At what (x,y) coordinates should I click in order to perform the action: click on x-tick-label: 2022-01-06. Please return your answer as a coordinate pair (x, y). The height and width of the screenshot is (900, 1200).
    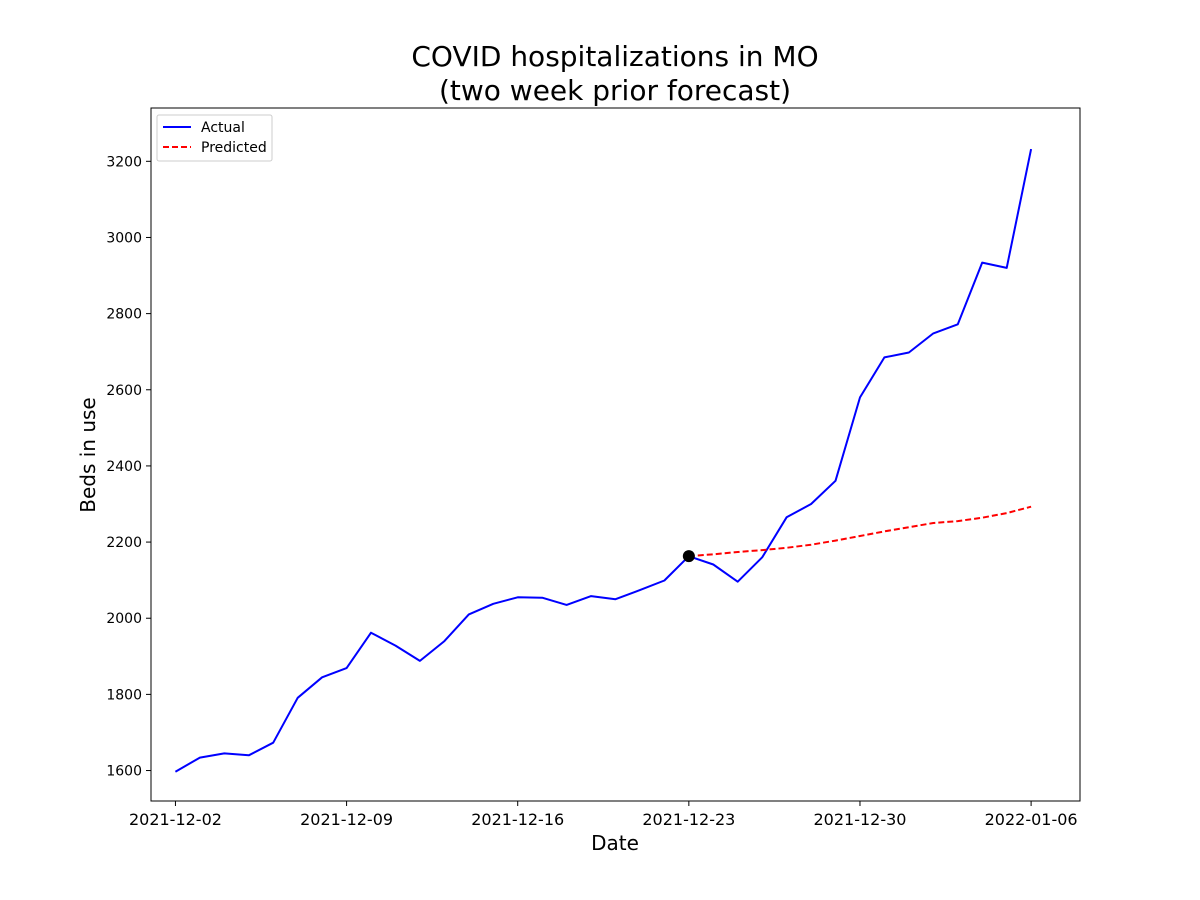
    Looking at the image, I should click on (1031, 819).